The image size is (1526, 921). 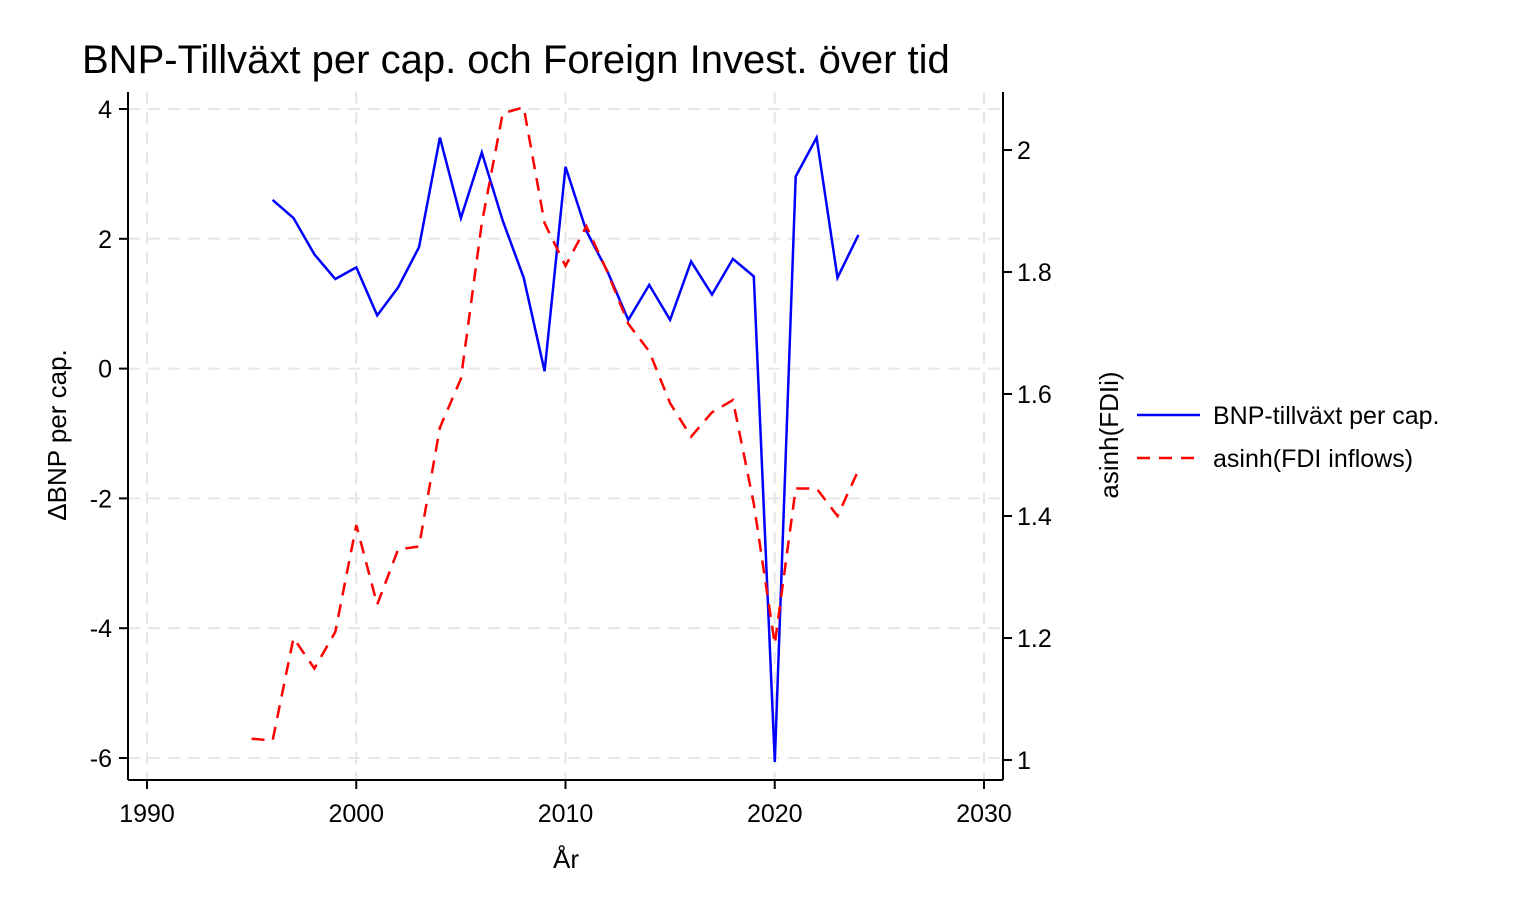 I want to click on y-tick-label-right-1: 1.8, so click(x=1034, y=273).